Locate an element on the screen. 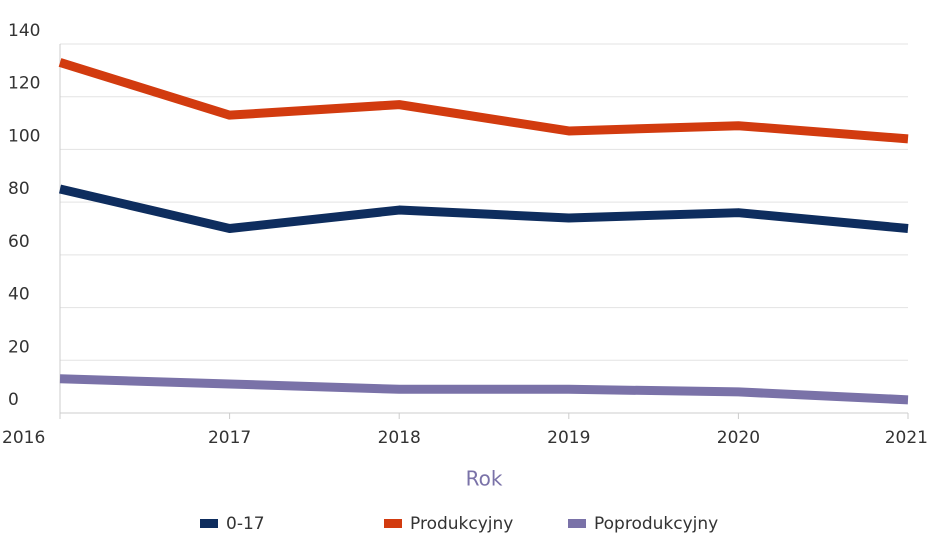 The image size is (933, 538). y-tick-label: 140 is located at coordinates (24, 31).